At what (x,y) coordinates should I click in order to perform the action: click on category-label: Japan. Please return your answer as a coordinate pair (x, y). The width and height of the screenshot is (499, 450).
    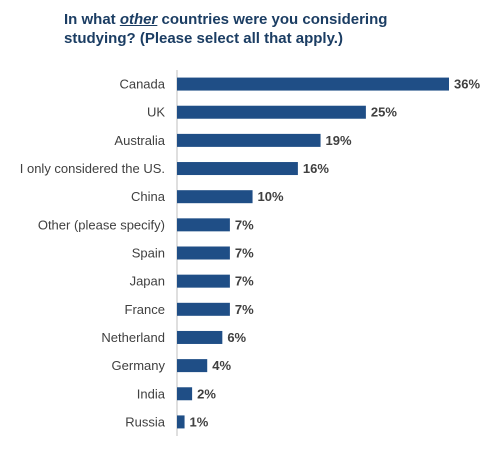
    Looking at the image, I should click on (147, 281).